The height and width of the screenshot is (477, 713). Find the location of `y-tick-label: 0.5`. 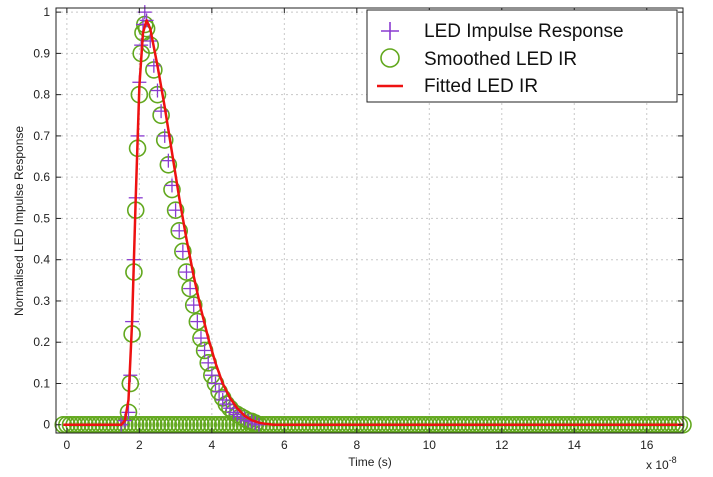

y-tick-label: 0.5 is located at coordinates (41, 218).